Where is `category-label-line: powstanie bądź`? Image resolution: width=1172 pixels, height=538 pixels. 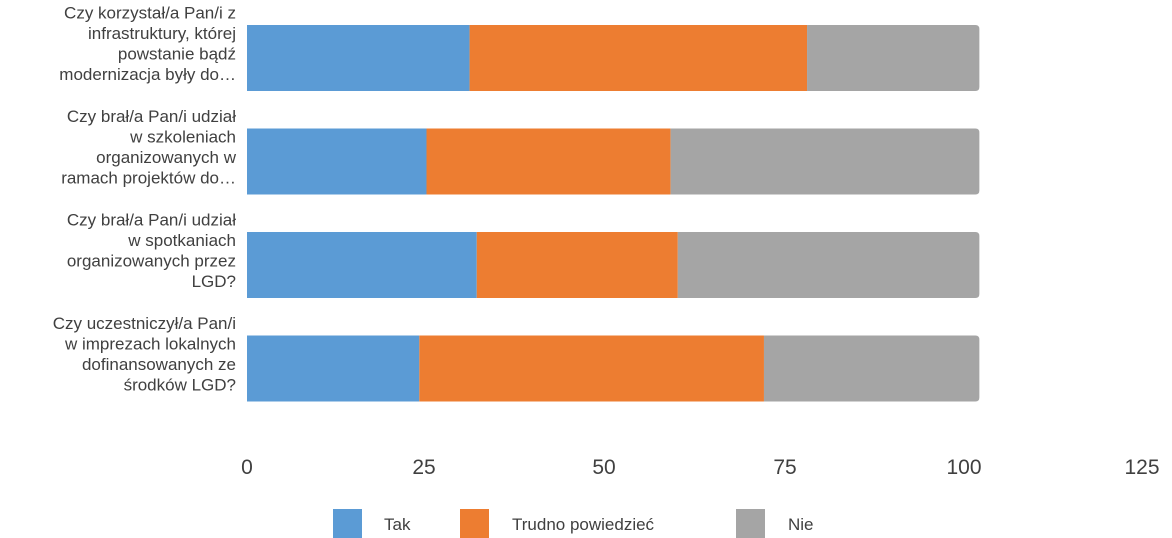 category-label-line: powstanie bądź is located at coordinates (177, 54).